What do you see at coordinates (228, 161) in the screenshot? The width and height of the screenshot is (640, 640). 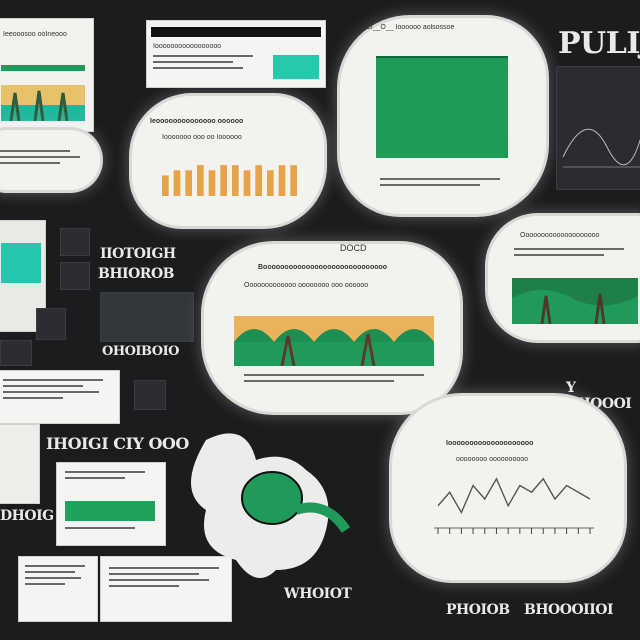 I see `bar-chart-cloud` at bounding box center [228, 161].